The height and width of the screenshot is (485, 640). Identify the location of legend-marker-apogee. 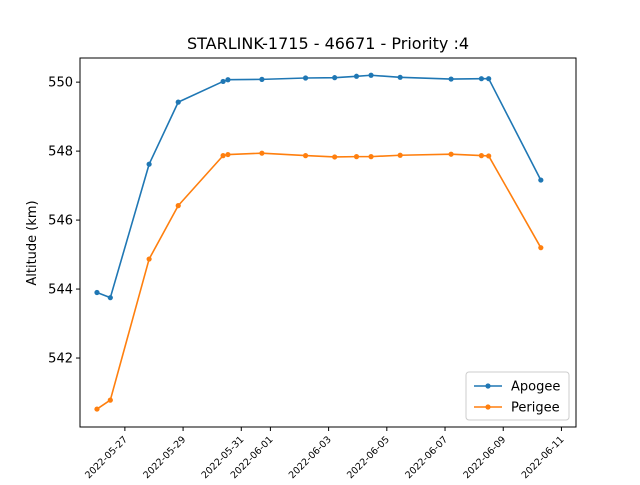
(488, 386).